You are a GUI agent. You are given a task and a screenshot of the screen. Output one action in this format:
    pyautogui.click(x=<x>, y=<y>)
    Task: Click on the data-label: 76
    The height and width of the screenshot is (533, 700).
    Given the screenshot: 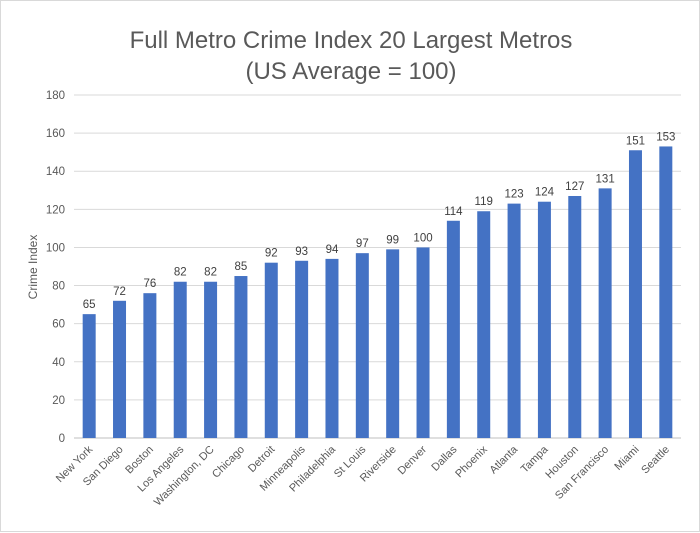 What is the action you would take?
    pyautogui.click(x=149, y=284)
    